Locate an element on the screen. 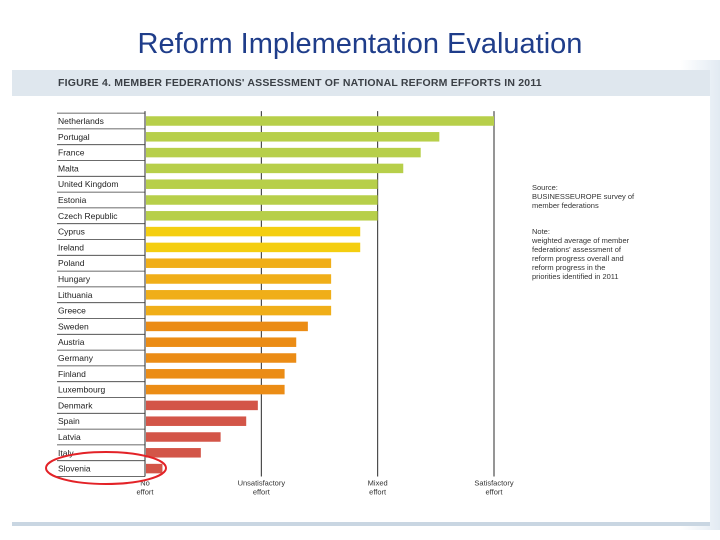  category-label-united-kingdom: United Kingdom is located at coordinates (88, 184).